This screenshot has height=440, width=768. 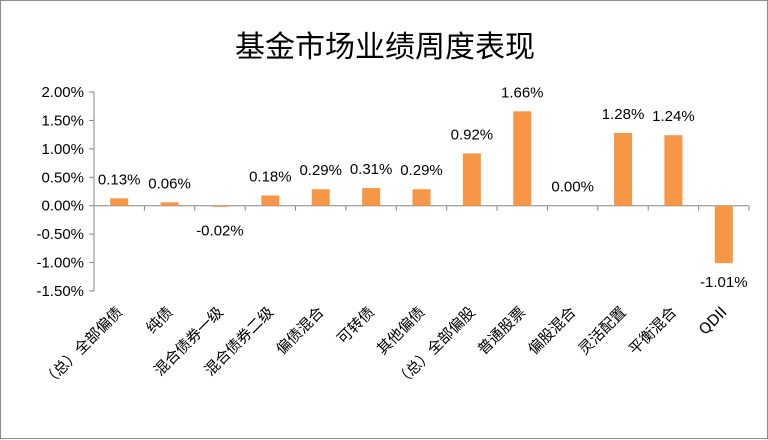 I want to click on data-label: 0.00%, so click(x=572, y=187).